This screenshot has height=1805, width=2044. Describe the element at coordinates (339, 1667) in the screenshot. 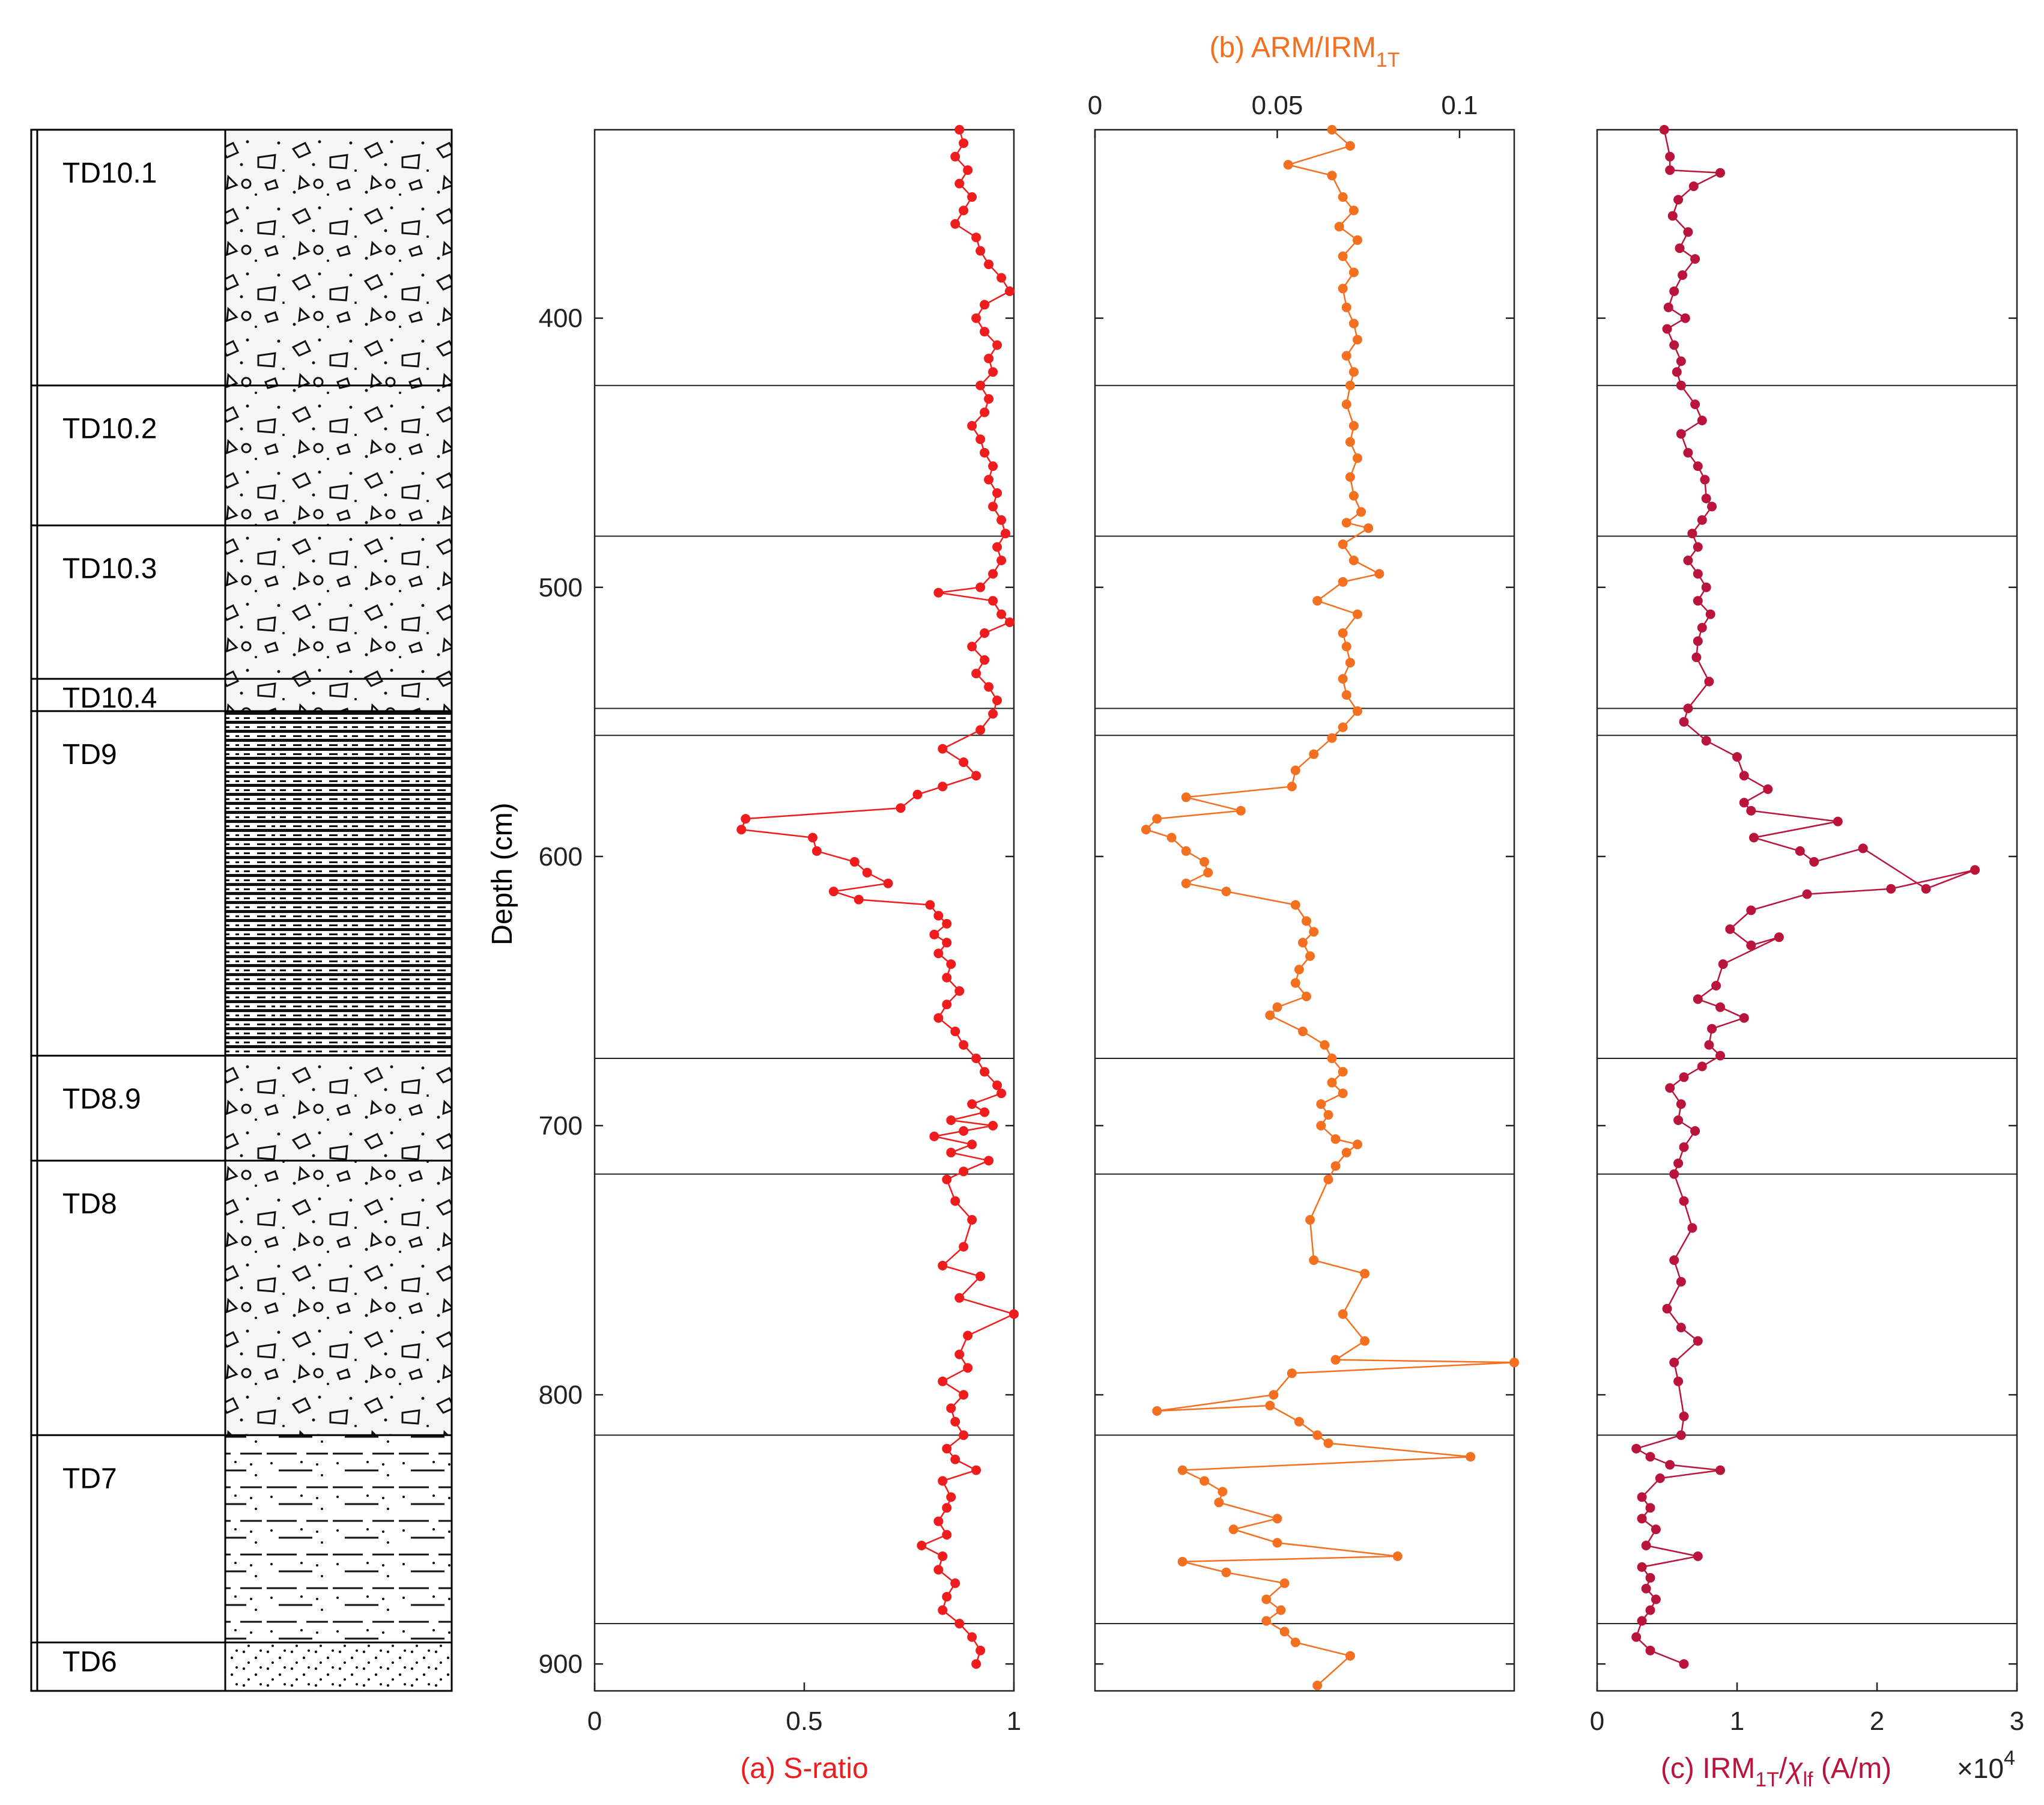

I see `lithology-block` at that location.